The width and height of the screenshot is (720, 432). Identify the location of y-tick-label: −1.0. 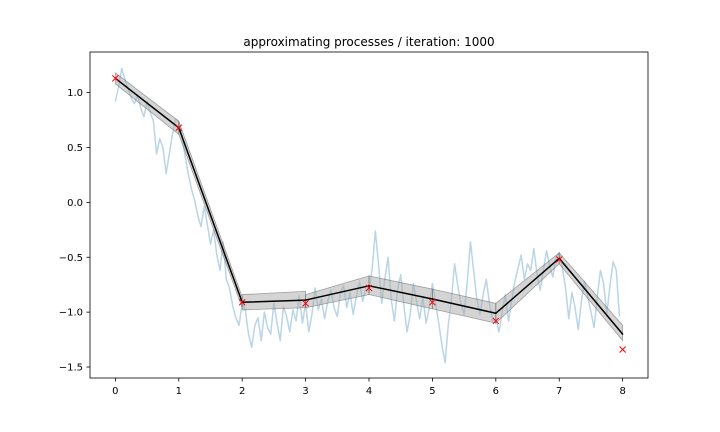
(71, 313).